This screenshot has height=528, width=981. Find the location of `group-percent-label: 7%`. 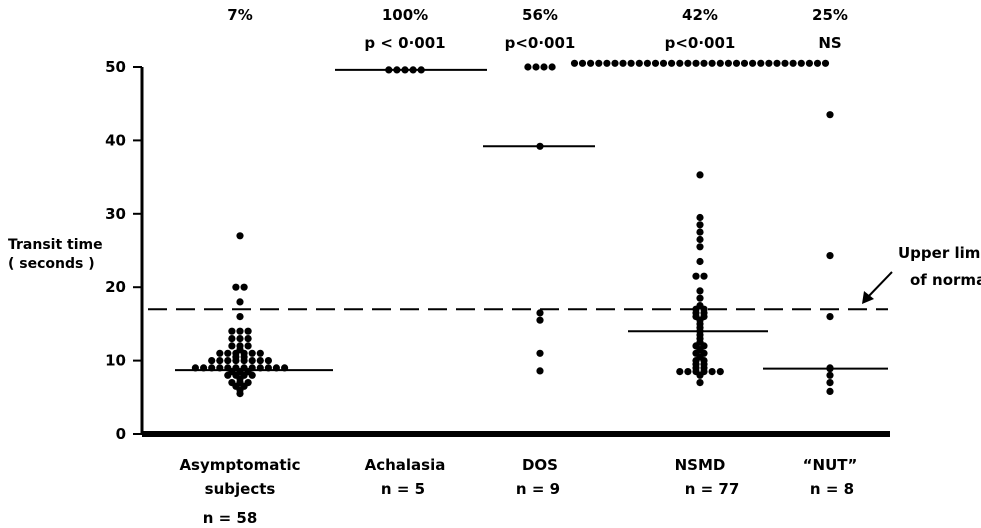

group-percent-label: 7% is located at coordinates (239, 15).